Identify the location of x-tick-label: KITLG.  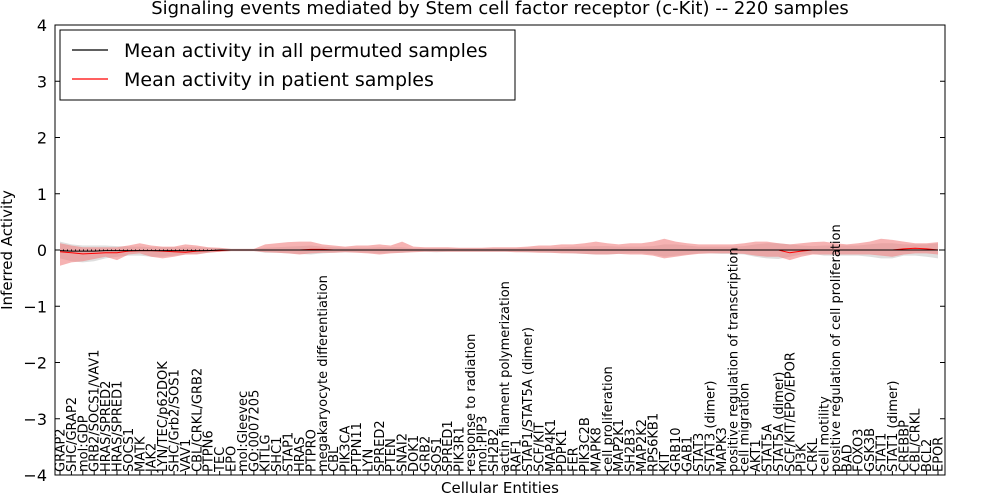
(266, 453).